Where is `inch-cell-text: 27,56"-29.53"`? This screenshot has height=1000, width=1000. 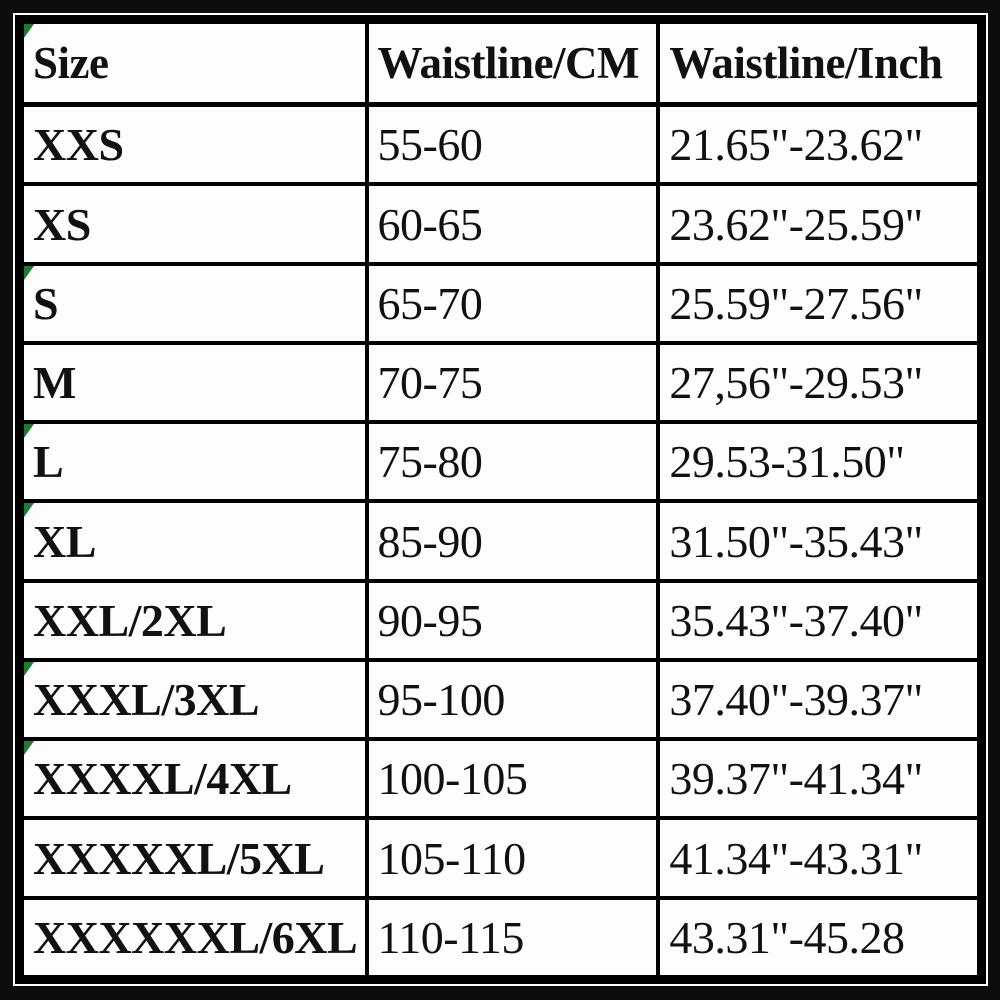 inch-cell-text: 27,56"-29.53" is located at coordinates (796, 383).